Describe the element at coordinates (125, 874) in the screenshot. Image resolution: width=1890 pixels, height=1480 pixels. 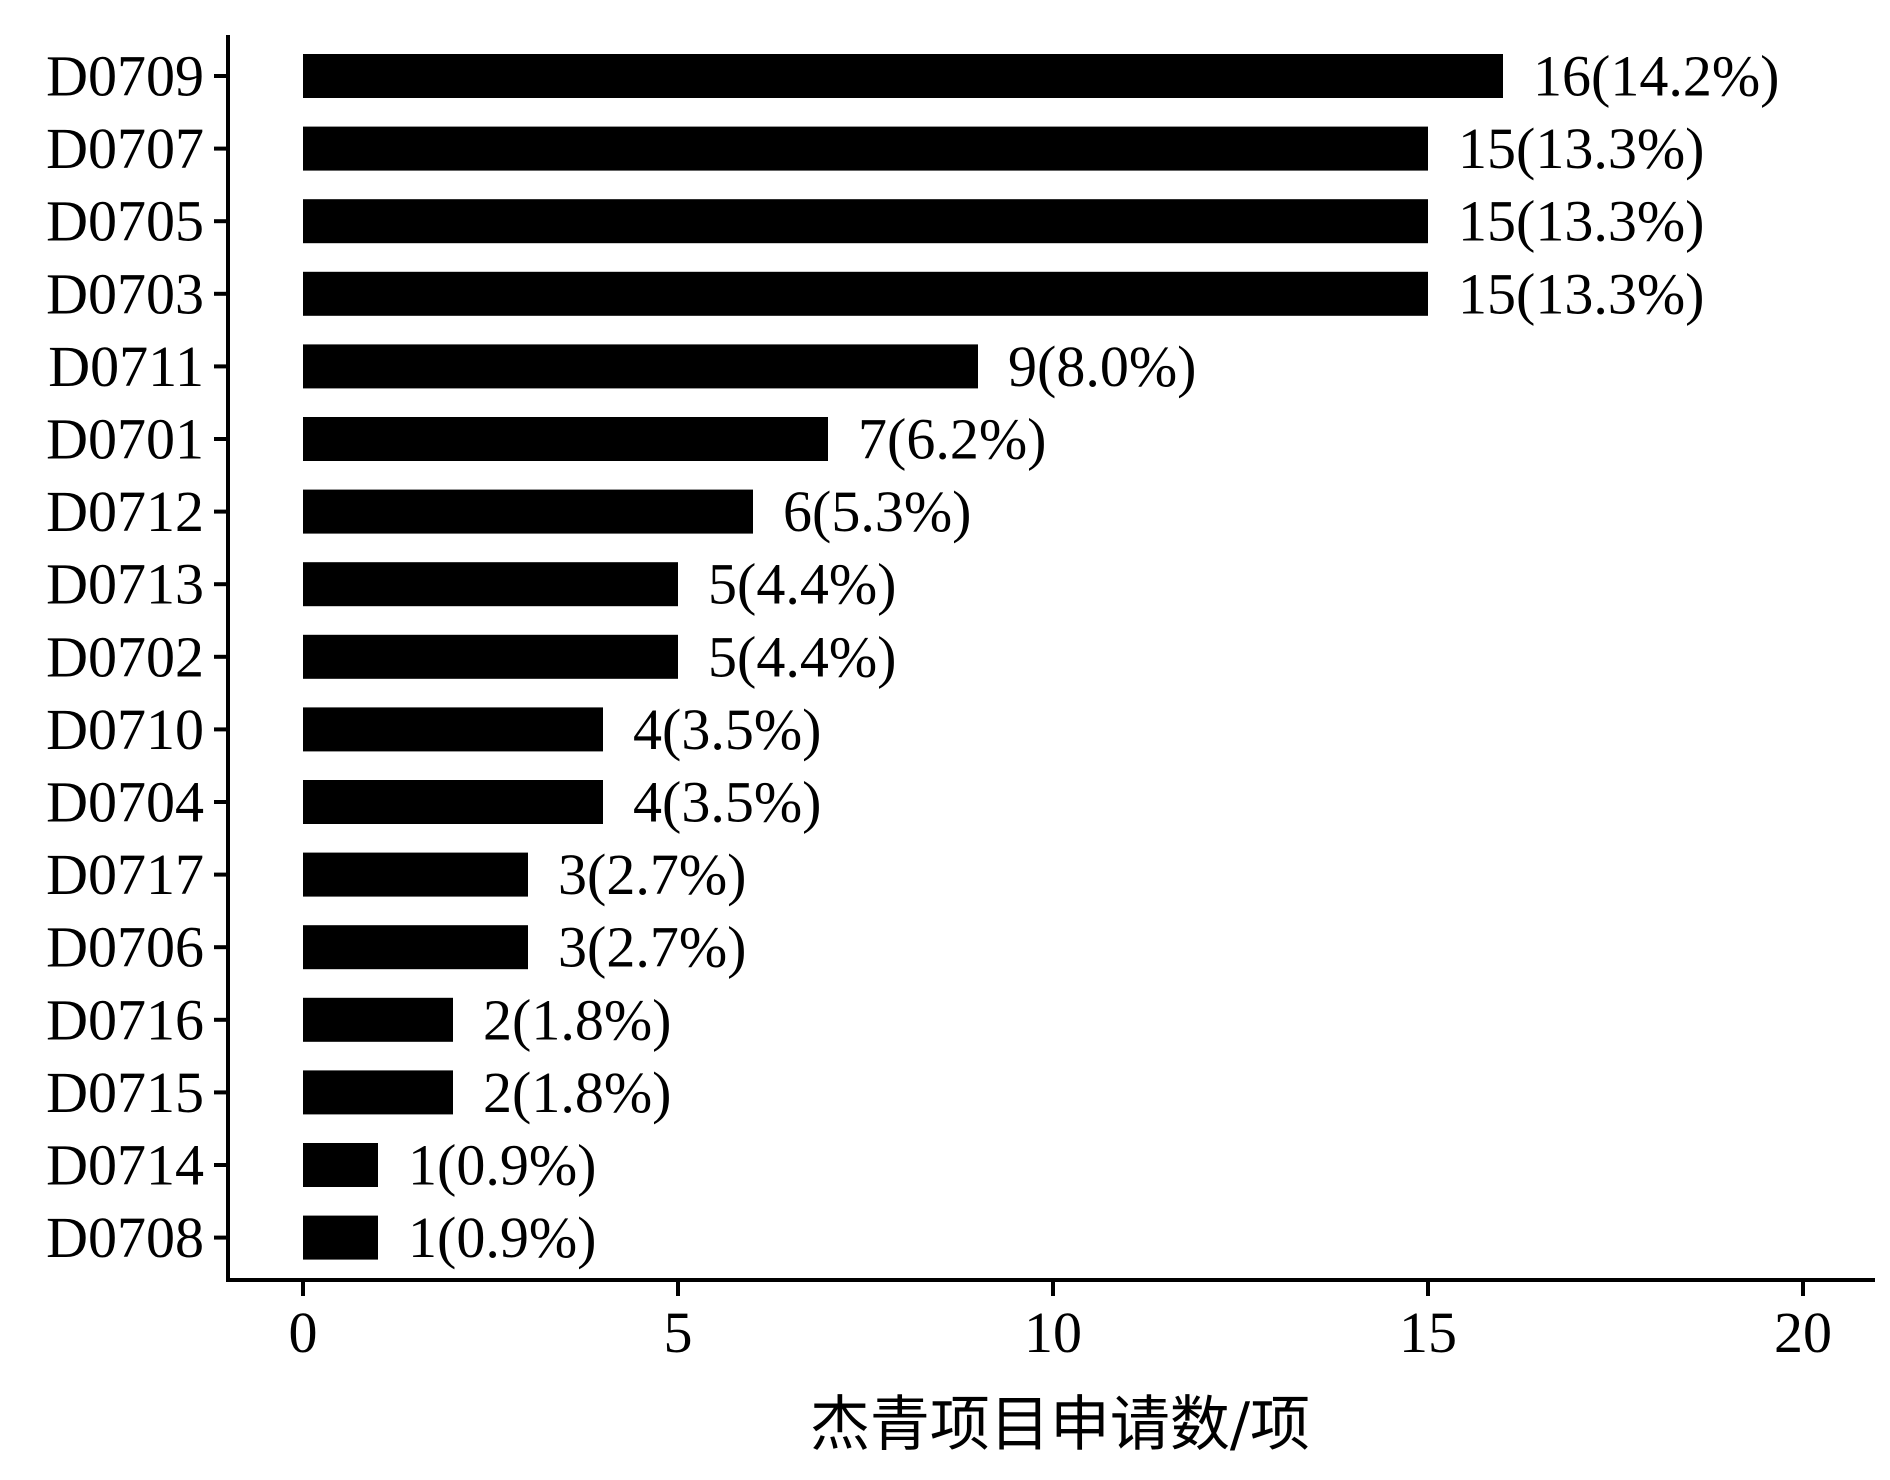
I see `y-tick-label: D0717` at that location.